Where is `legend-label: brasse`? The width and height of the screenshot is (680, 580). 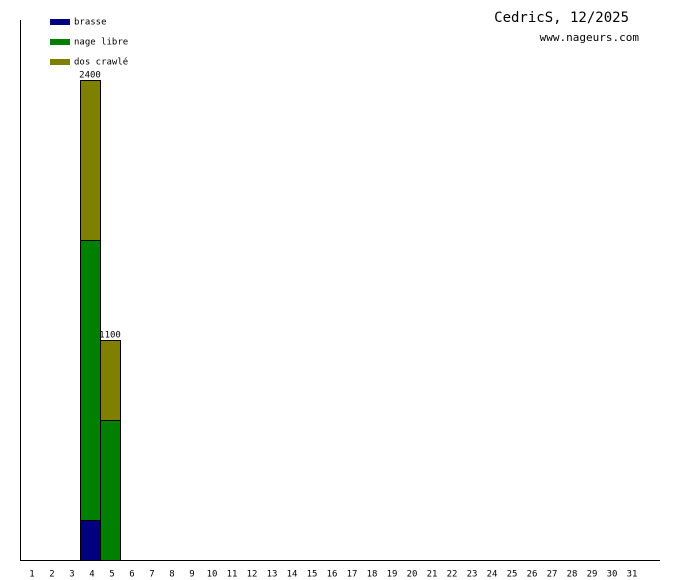 legend-label: brasse is located at coordinates (90, 23).